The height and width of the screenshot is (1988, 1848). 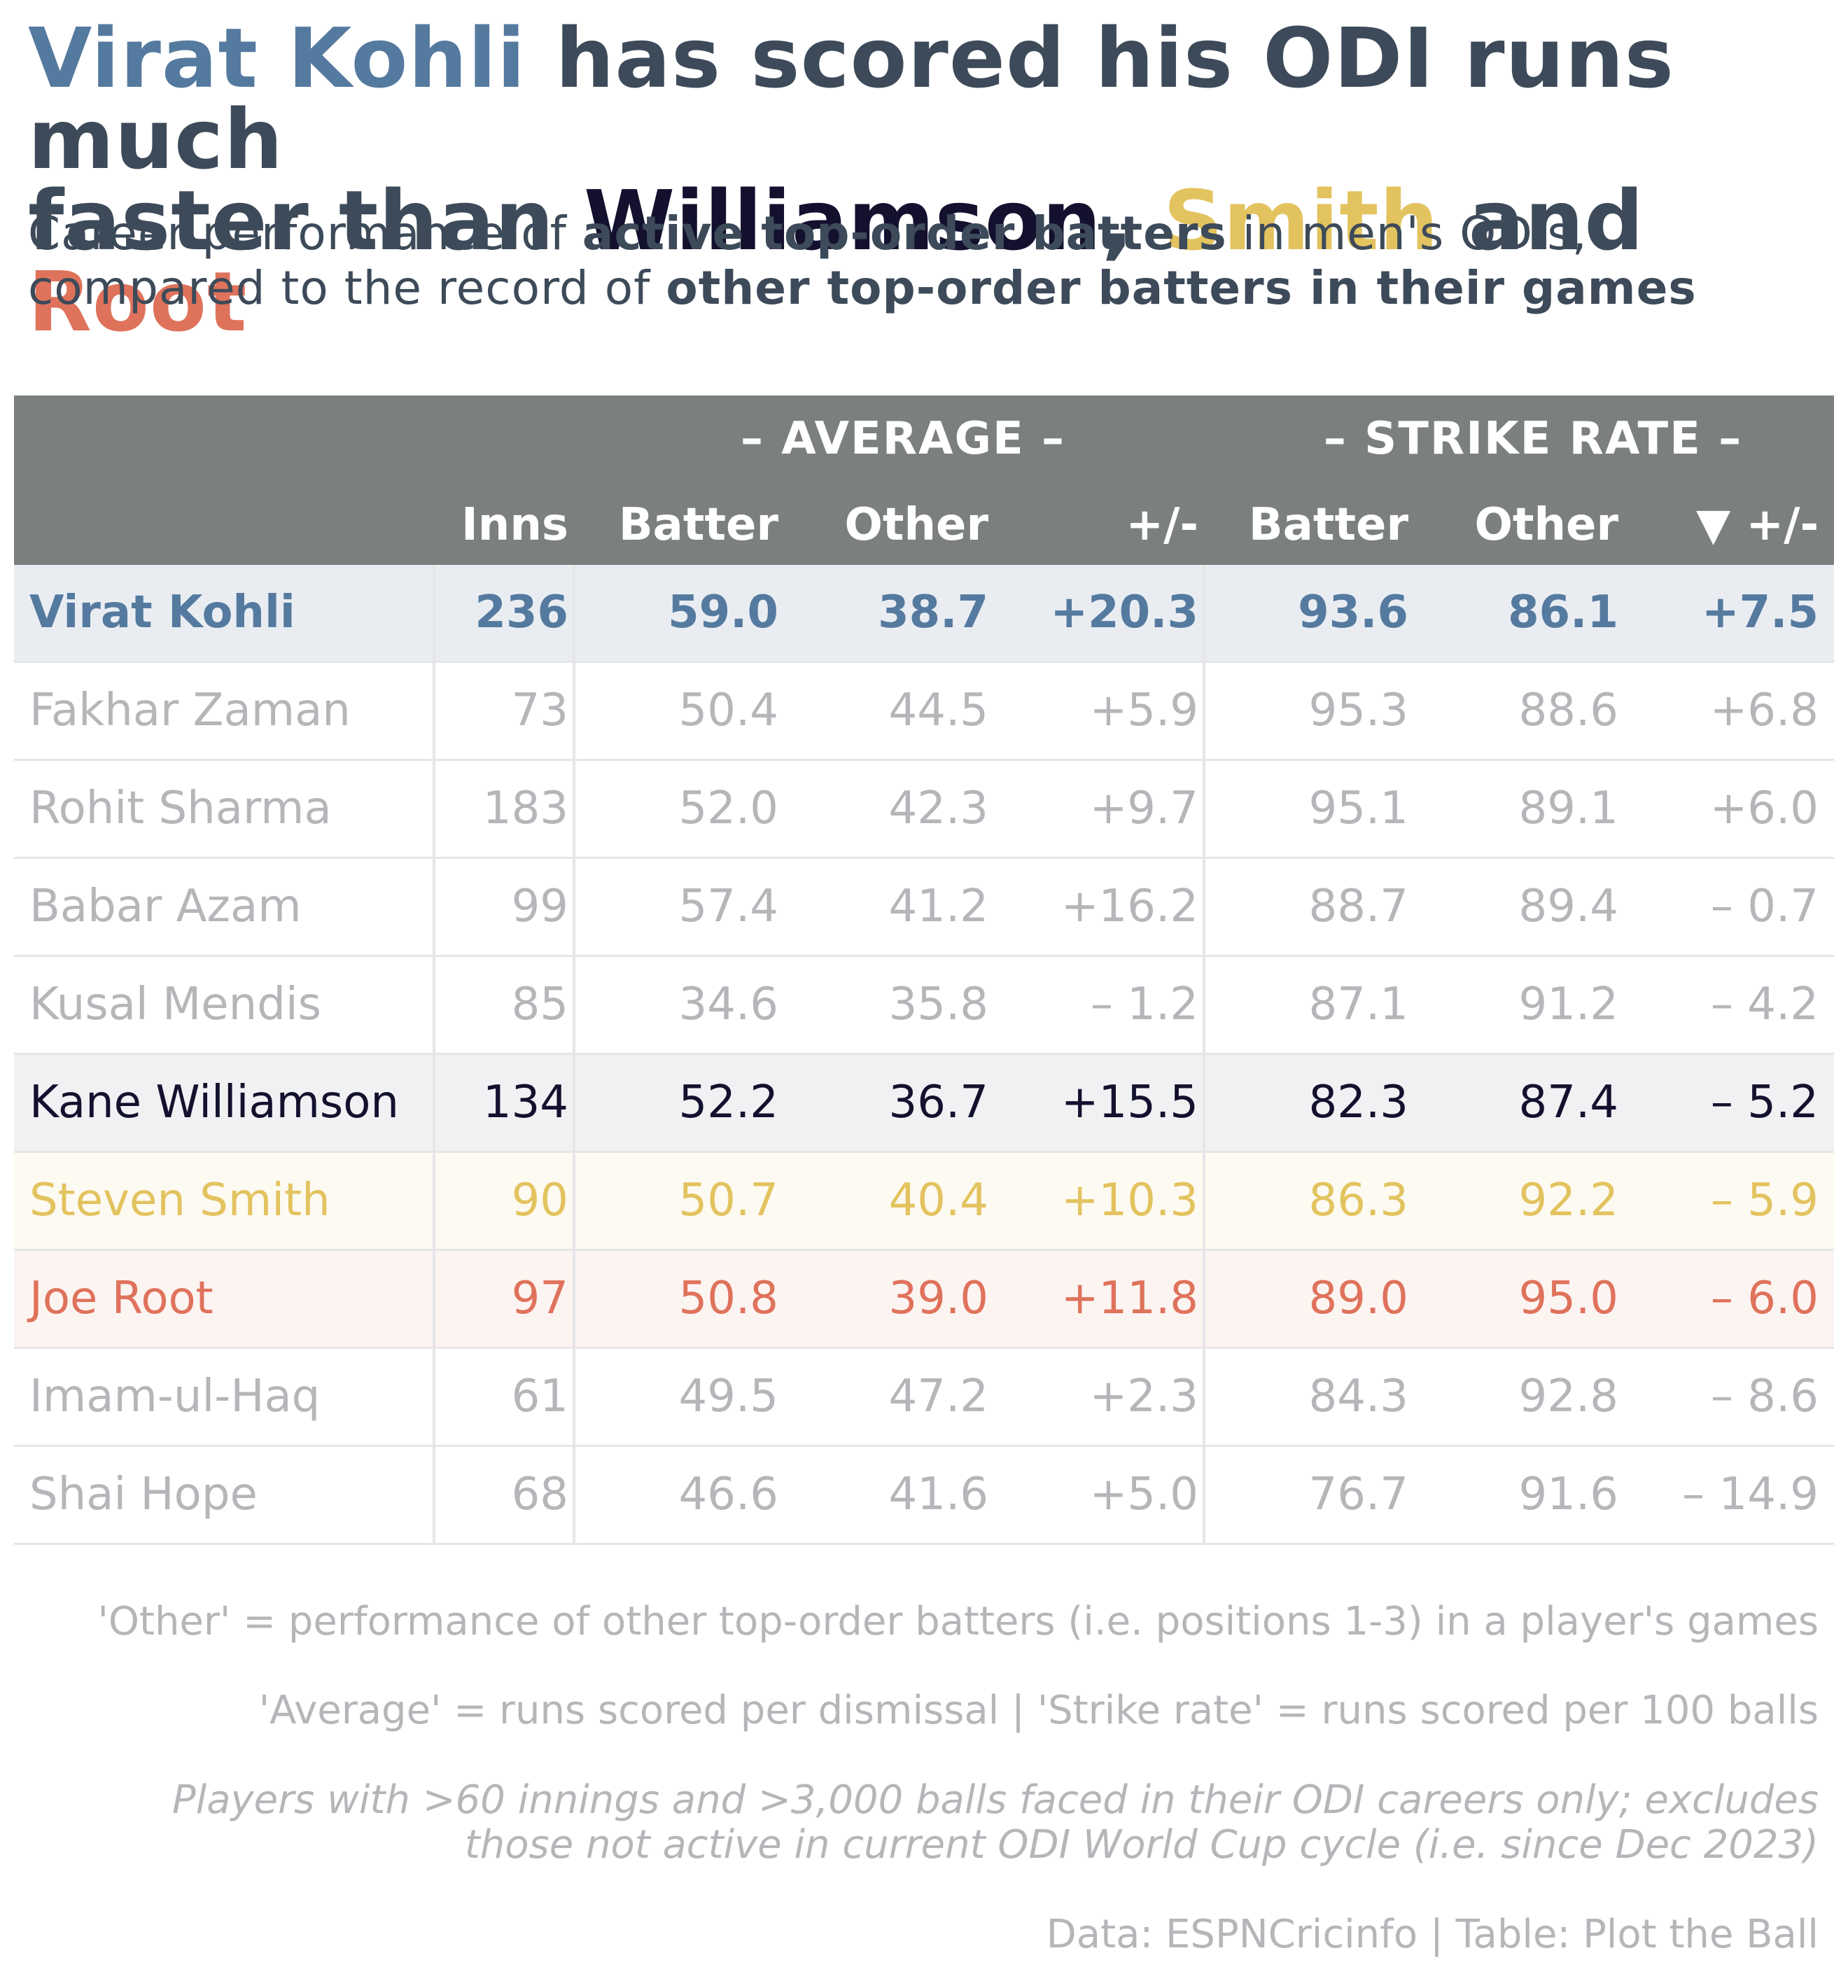 I want to click on title-part2: faster than, so click(x=306, y=220).